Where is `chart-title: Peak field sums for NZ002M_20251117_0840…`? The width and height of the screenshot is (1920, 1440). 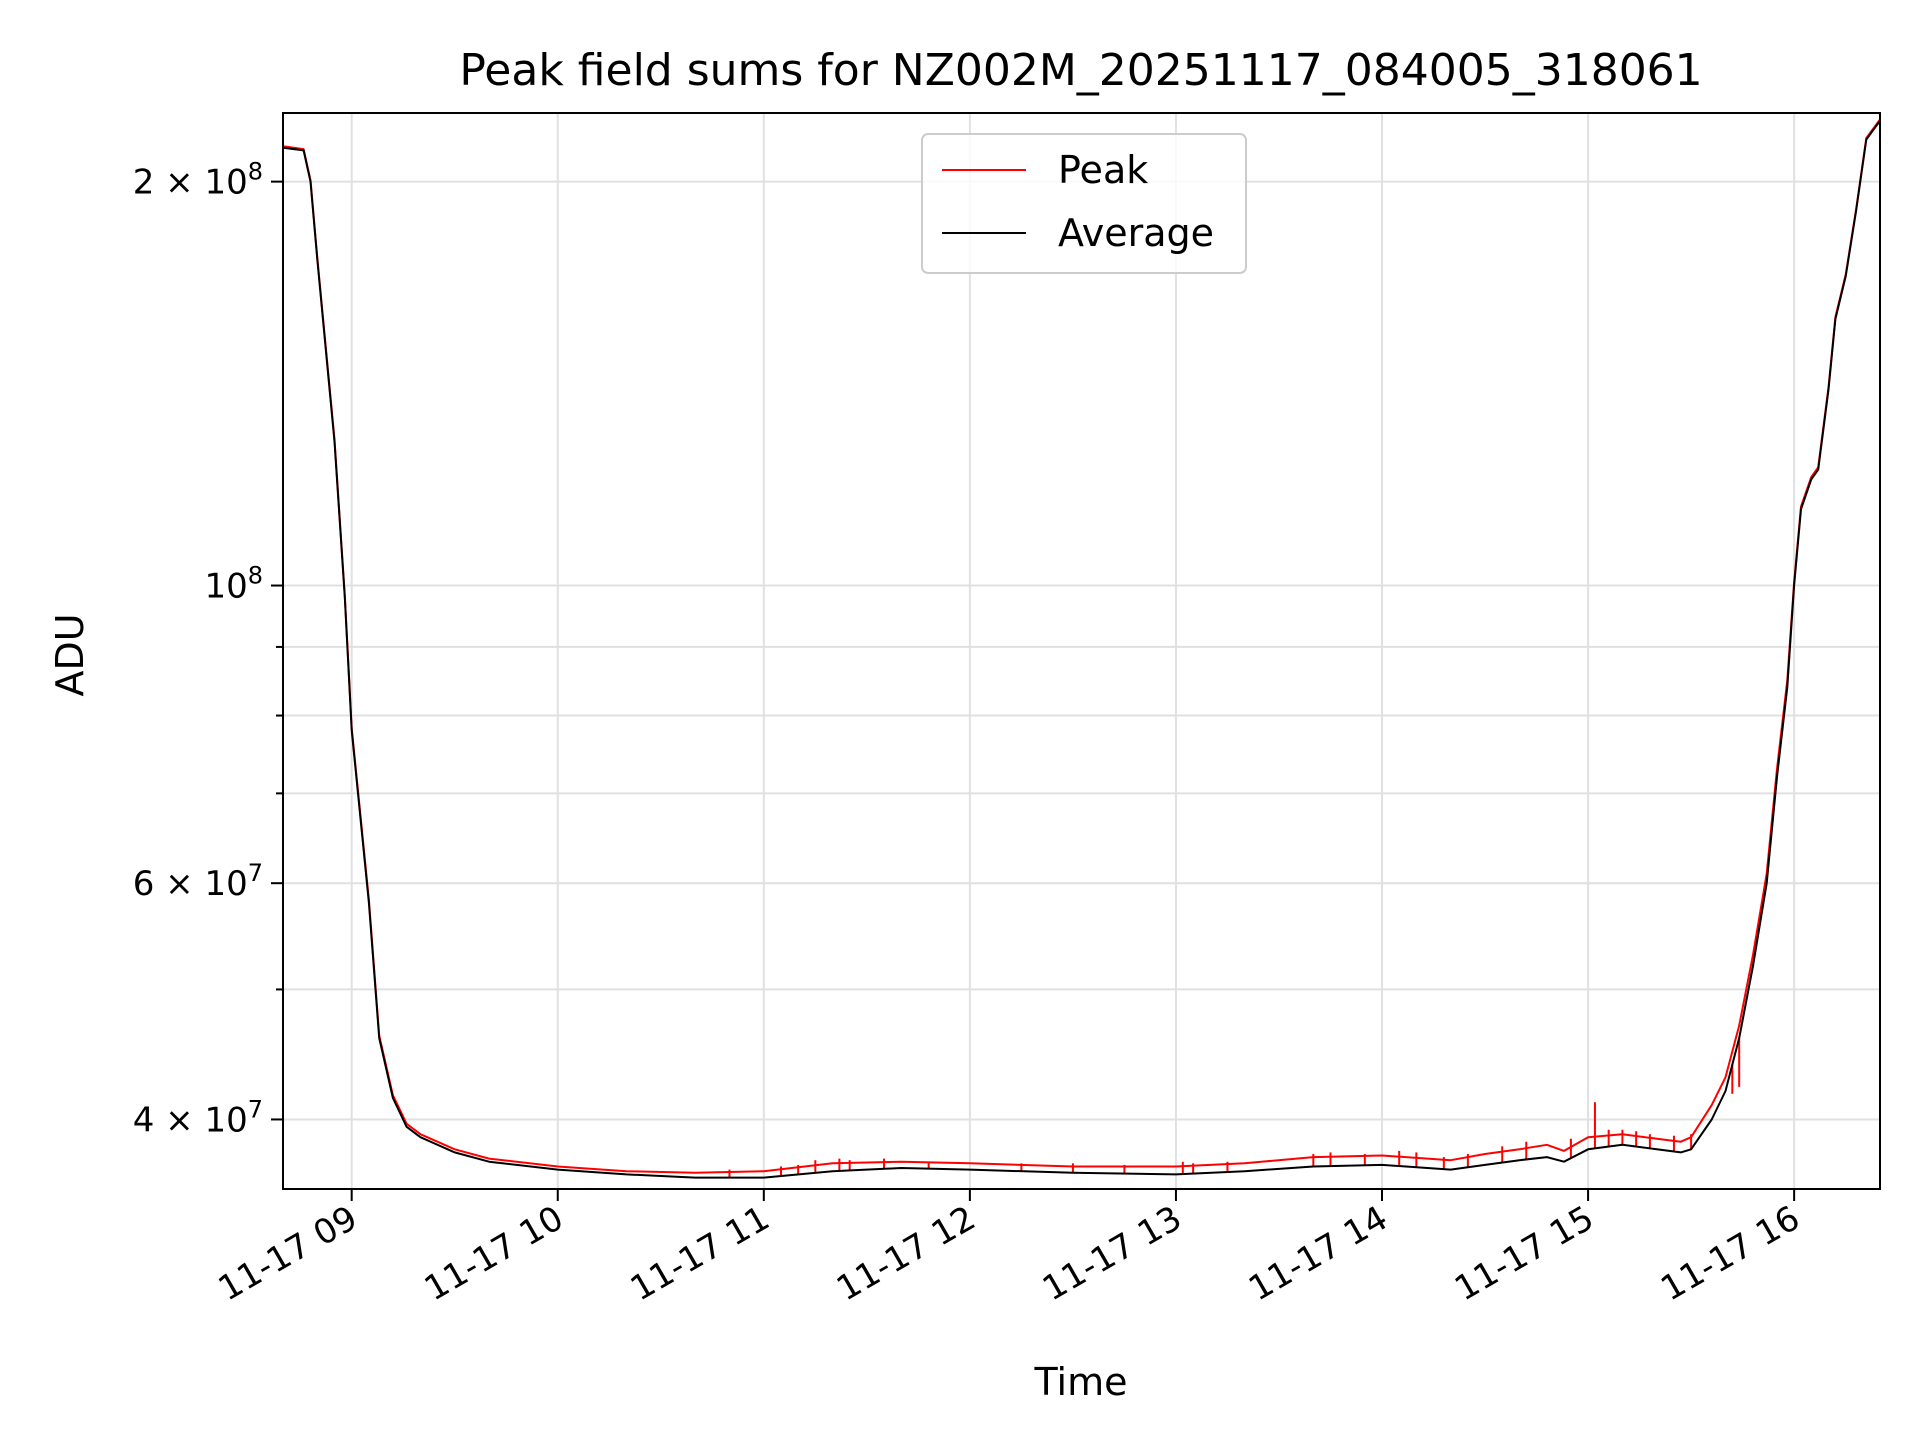 chart-title: Peak field sums for NZ002M_20251117_0840… is located at coordinates (1080, 70).